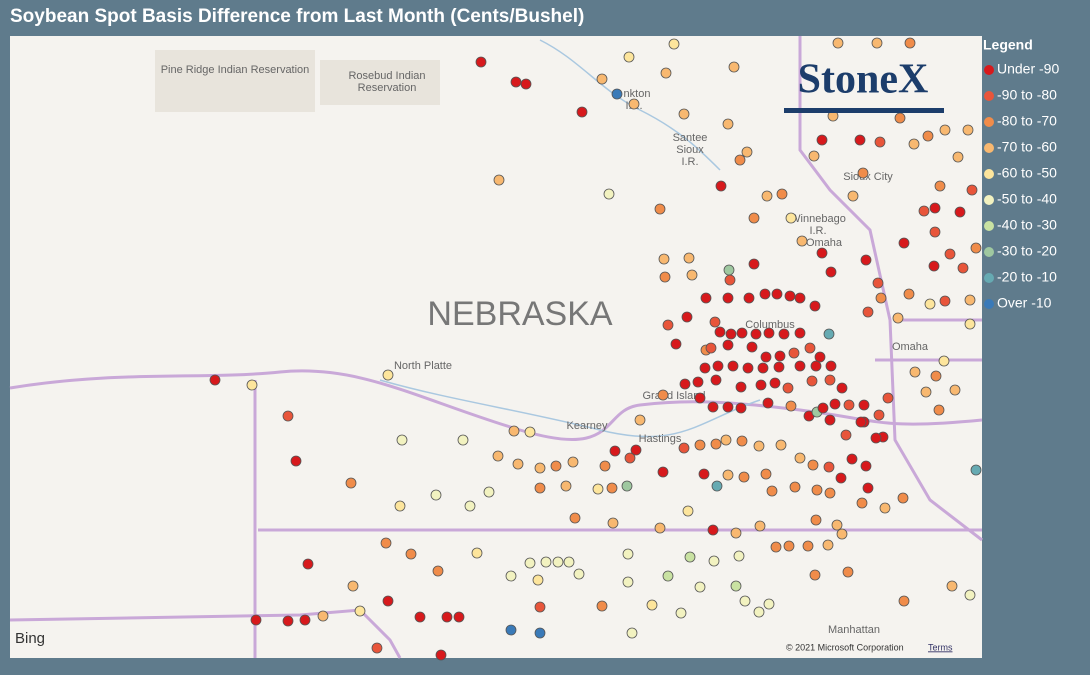  I want to click on legend-label: Under -90, so click(1028, 69).